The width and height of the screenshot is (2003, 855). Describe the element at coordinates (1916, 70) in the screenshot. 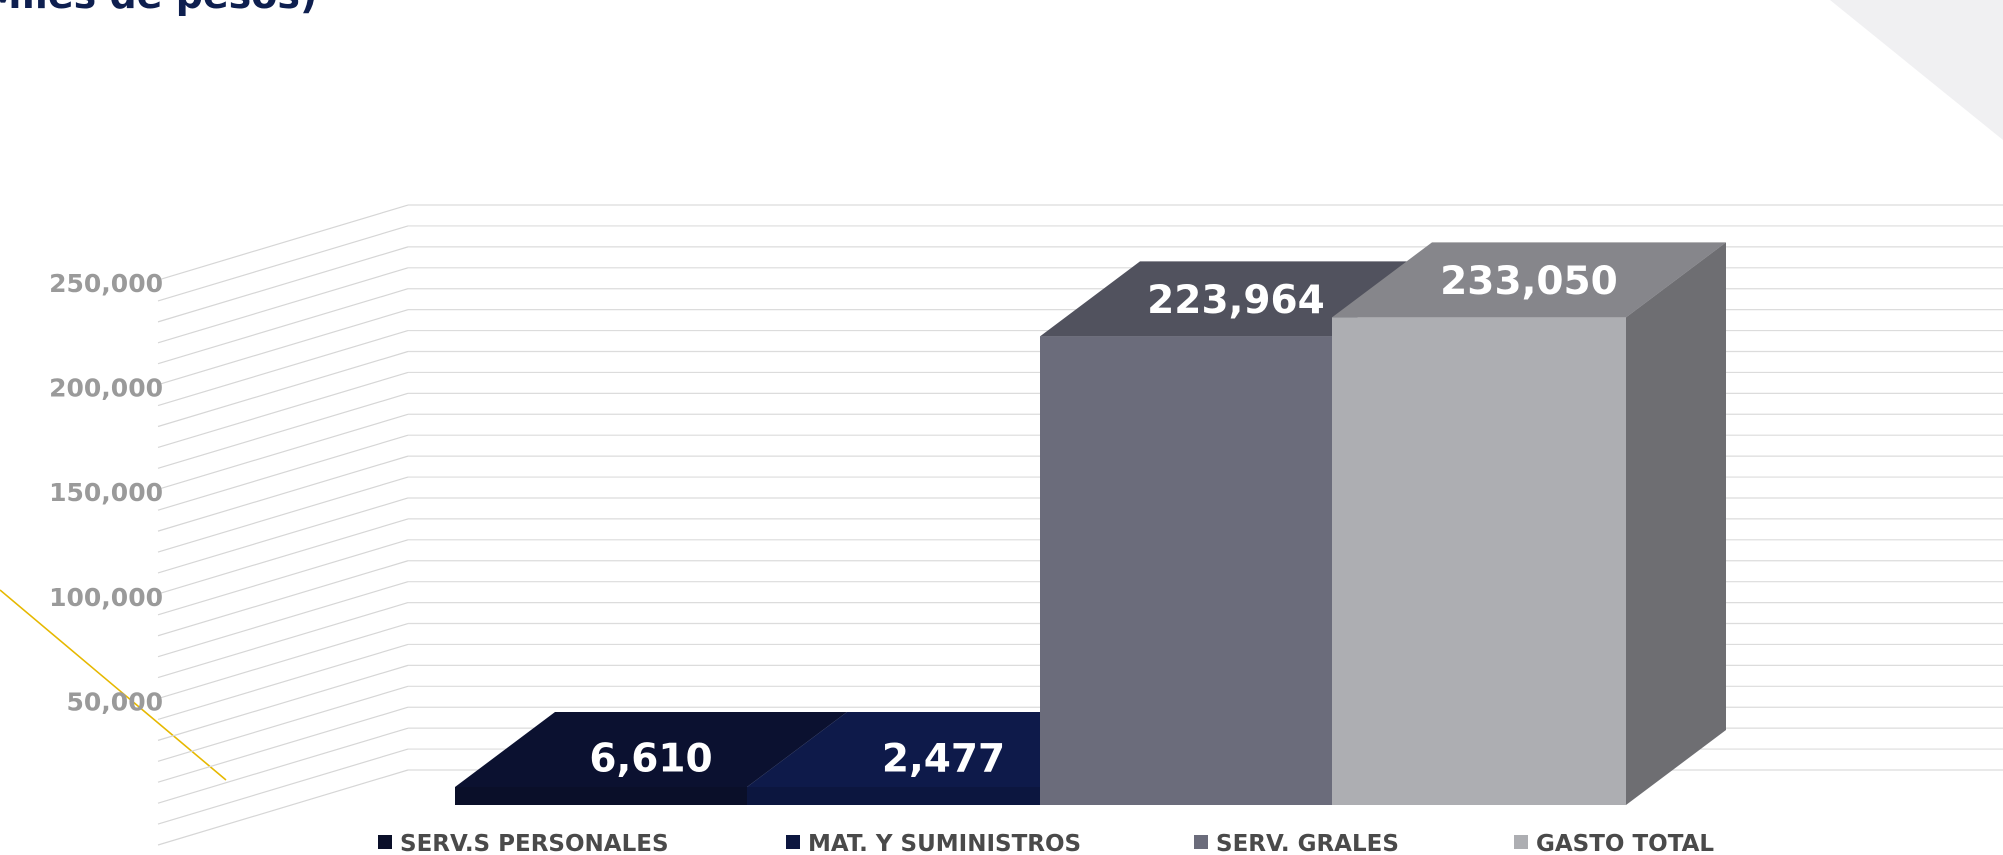

I see `corner-decoration` at that location.